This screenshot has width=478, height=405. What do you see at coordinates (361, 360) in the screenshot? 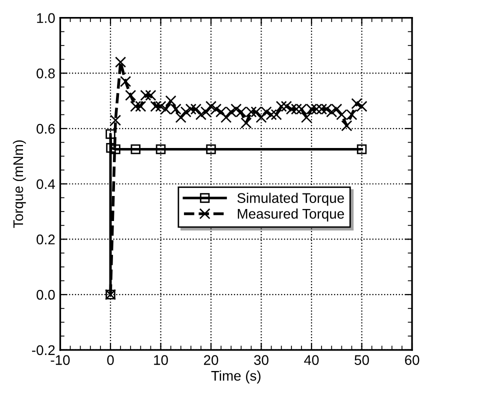
I see `x-tick-label: 50` at bounding box center [361, 360].